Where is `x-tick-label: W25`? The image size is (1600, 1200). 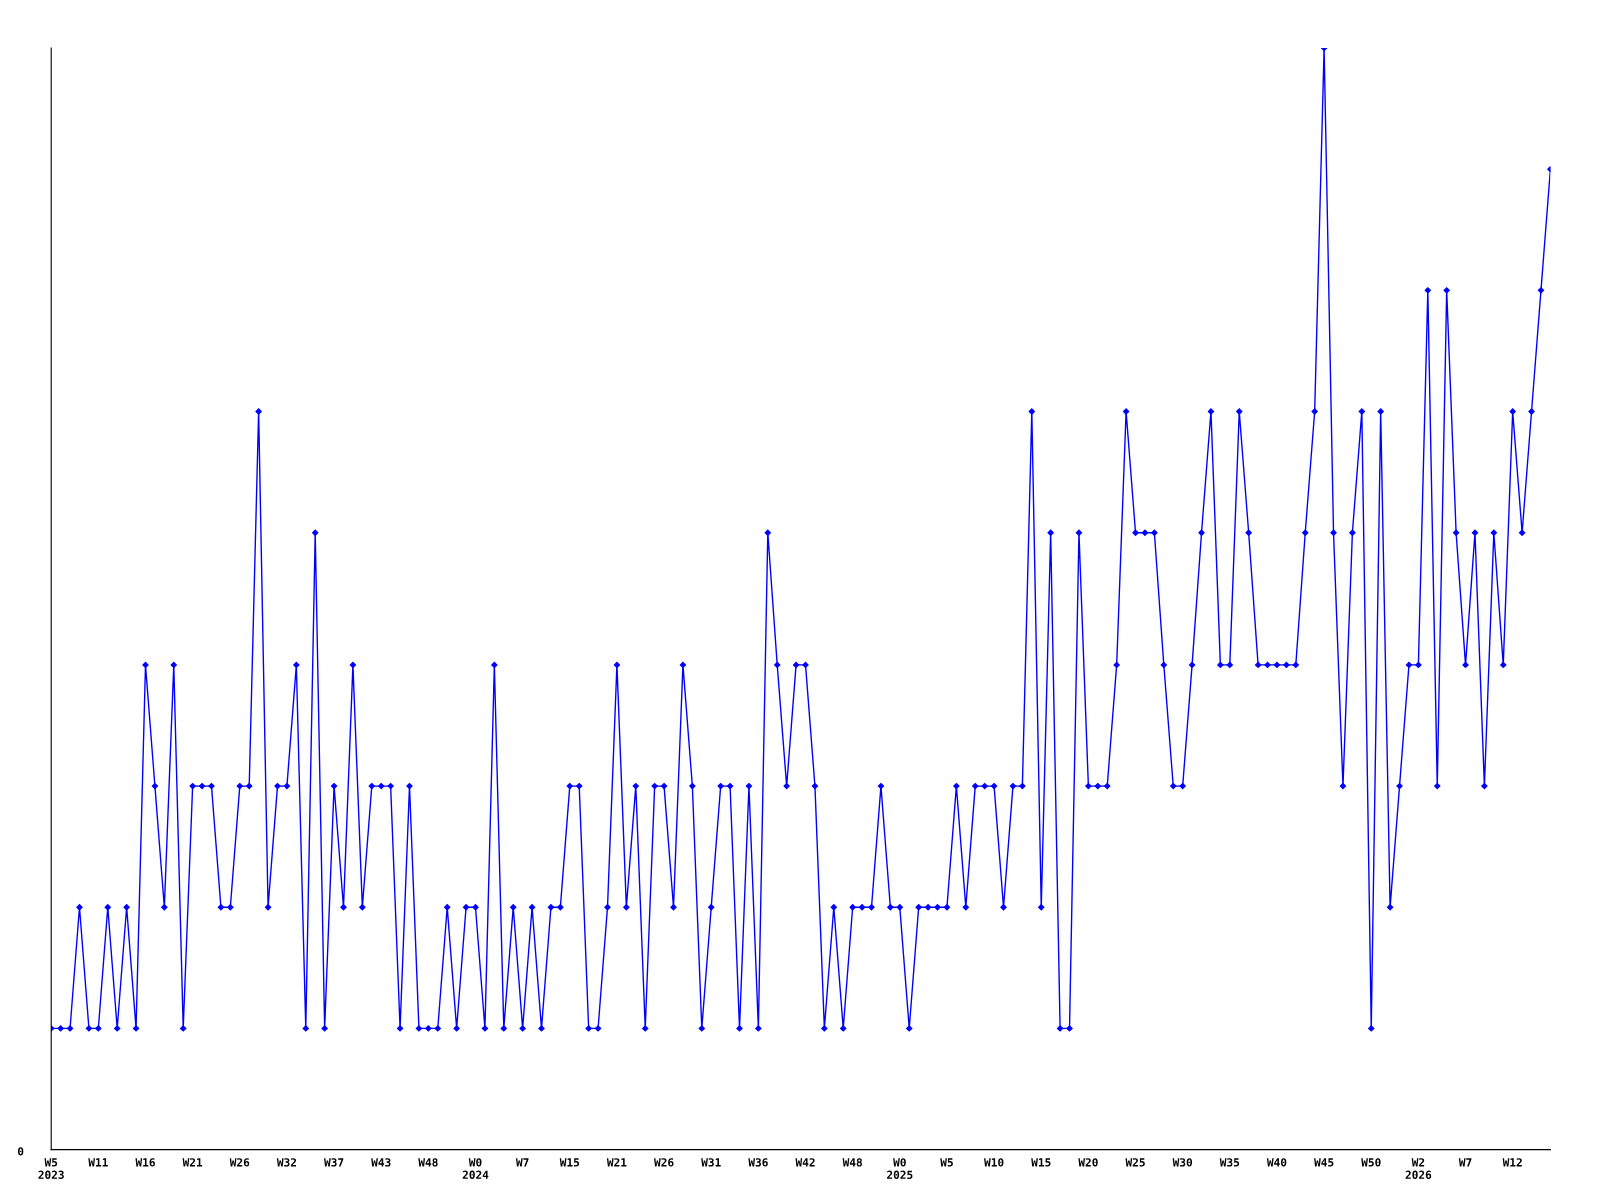
x-tick-label: W25 is located at coordinates (1135, 1162).